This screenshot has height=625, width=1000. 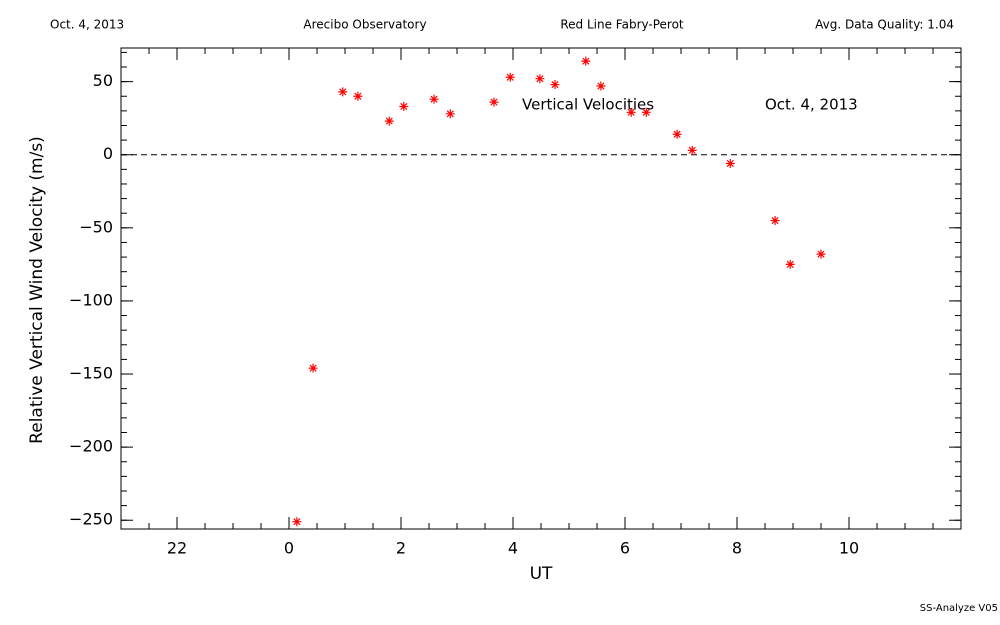 What do you see at coordinates (37, 290) in the screenshot?
I see `y-axis-label: Relative Vertical Wind Velocity (m/s)` at bounding box center [37, 290].